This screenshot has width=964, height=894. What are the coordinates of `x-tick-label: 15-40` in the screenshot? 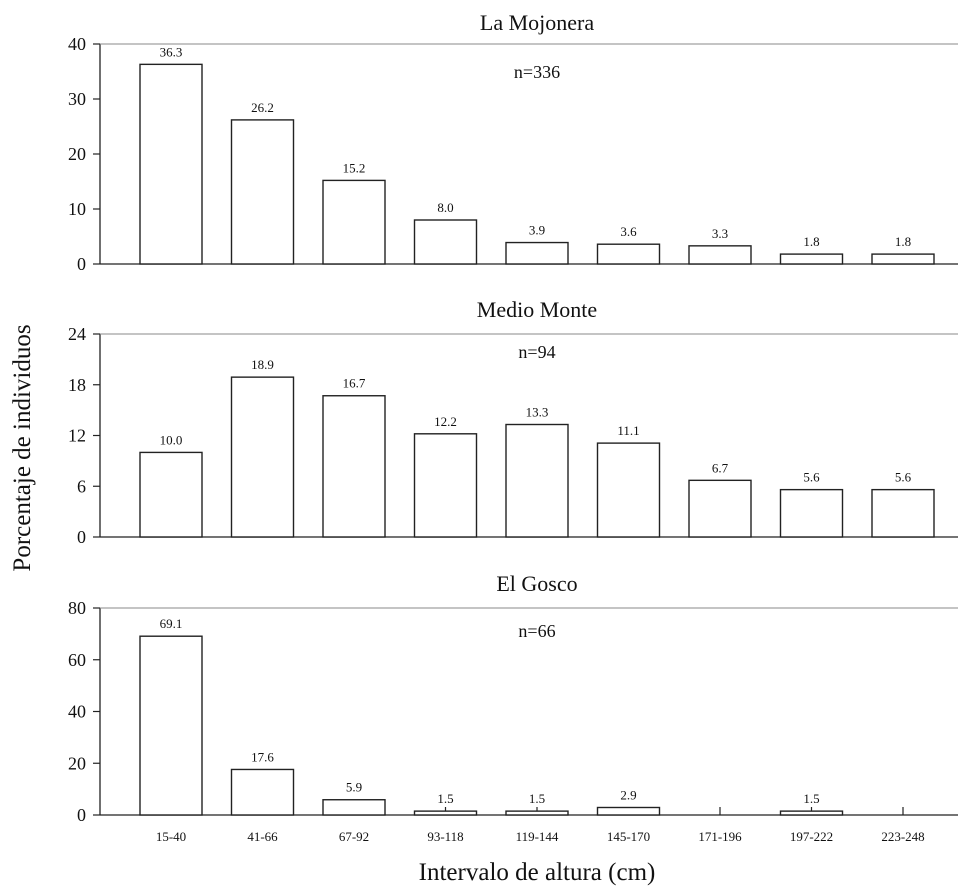 It's located at (171, 836).